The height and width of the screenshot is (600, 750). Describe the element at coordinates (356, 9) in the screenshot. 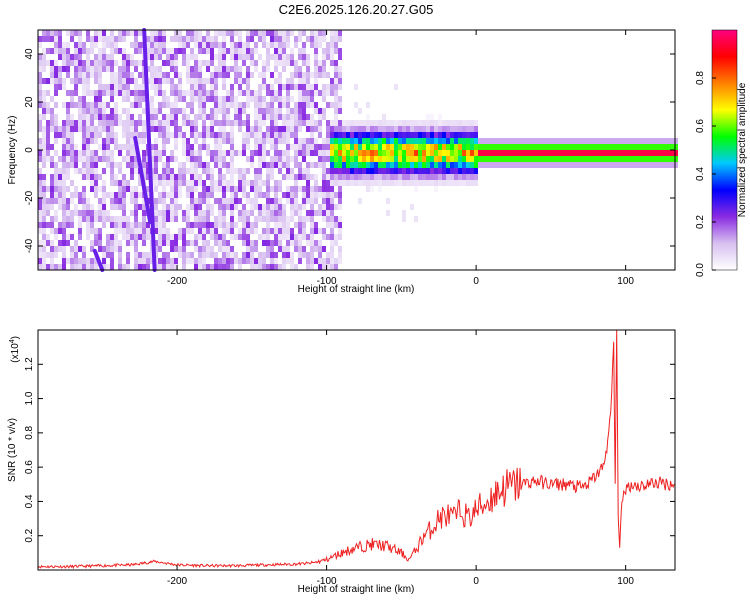

I see `figure-title: C2E6.2025.126.20.27.G05` at that location.